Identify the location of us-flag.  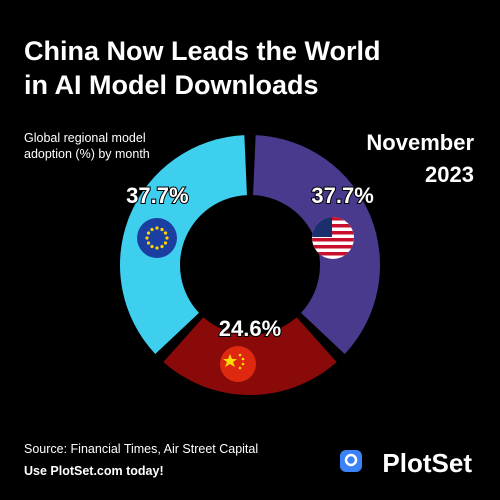
(333, 238).